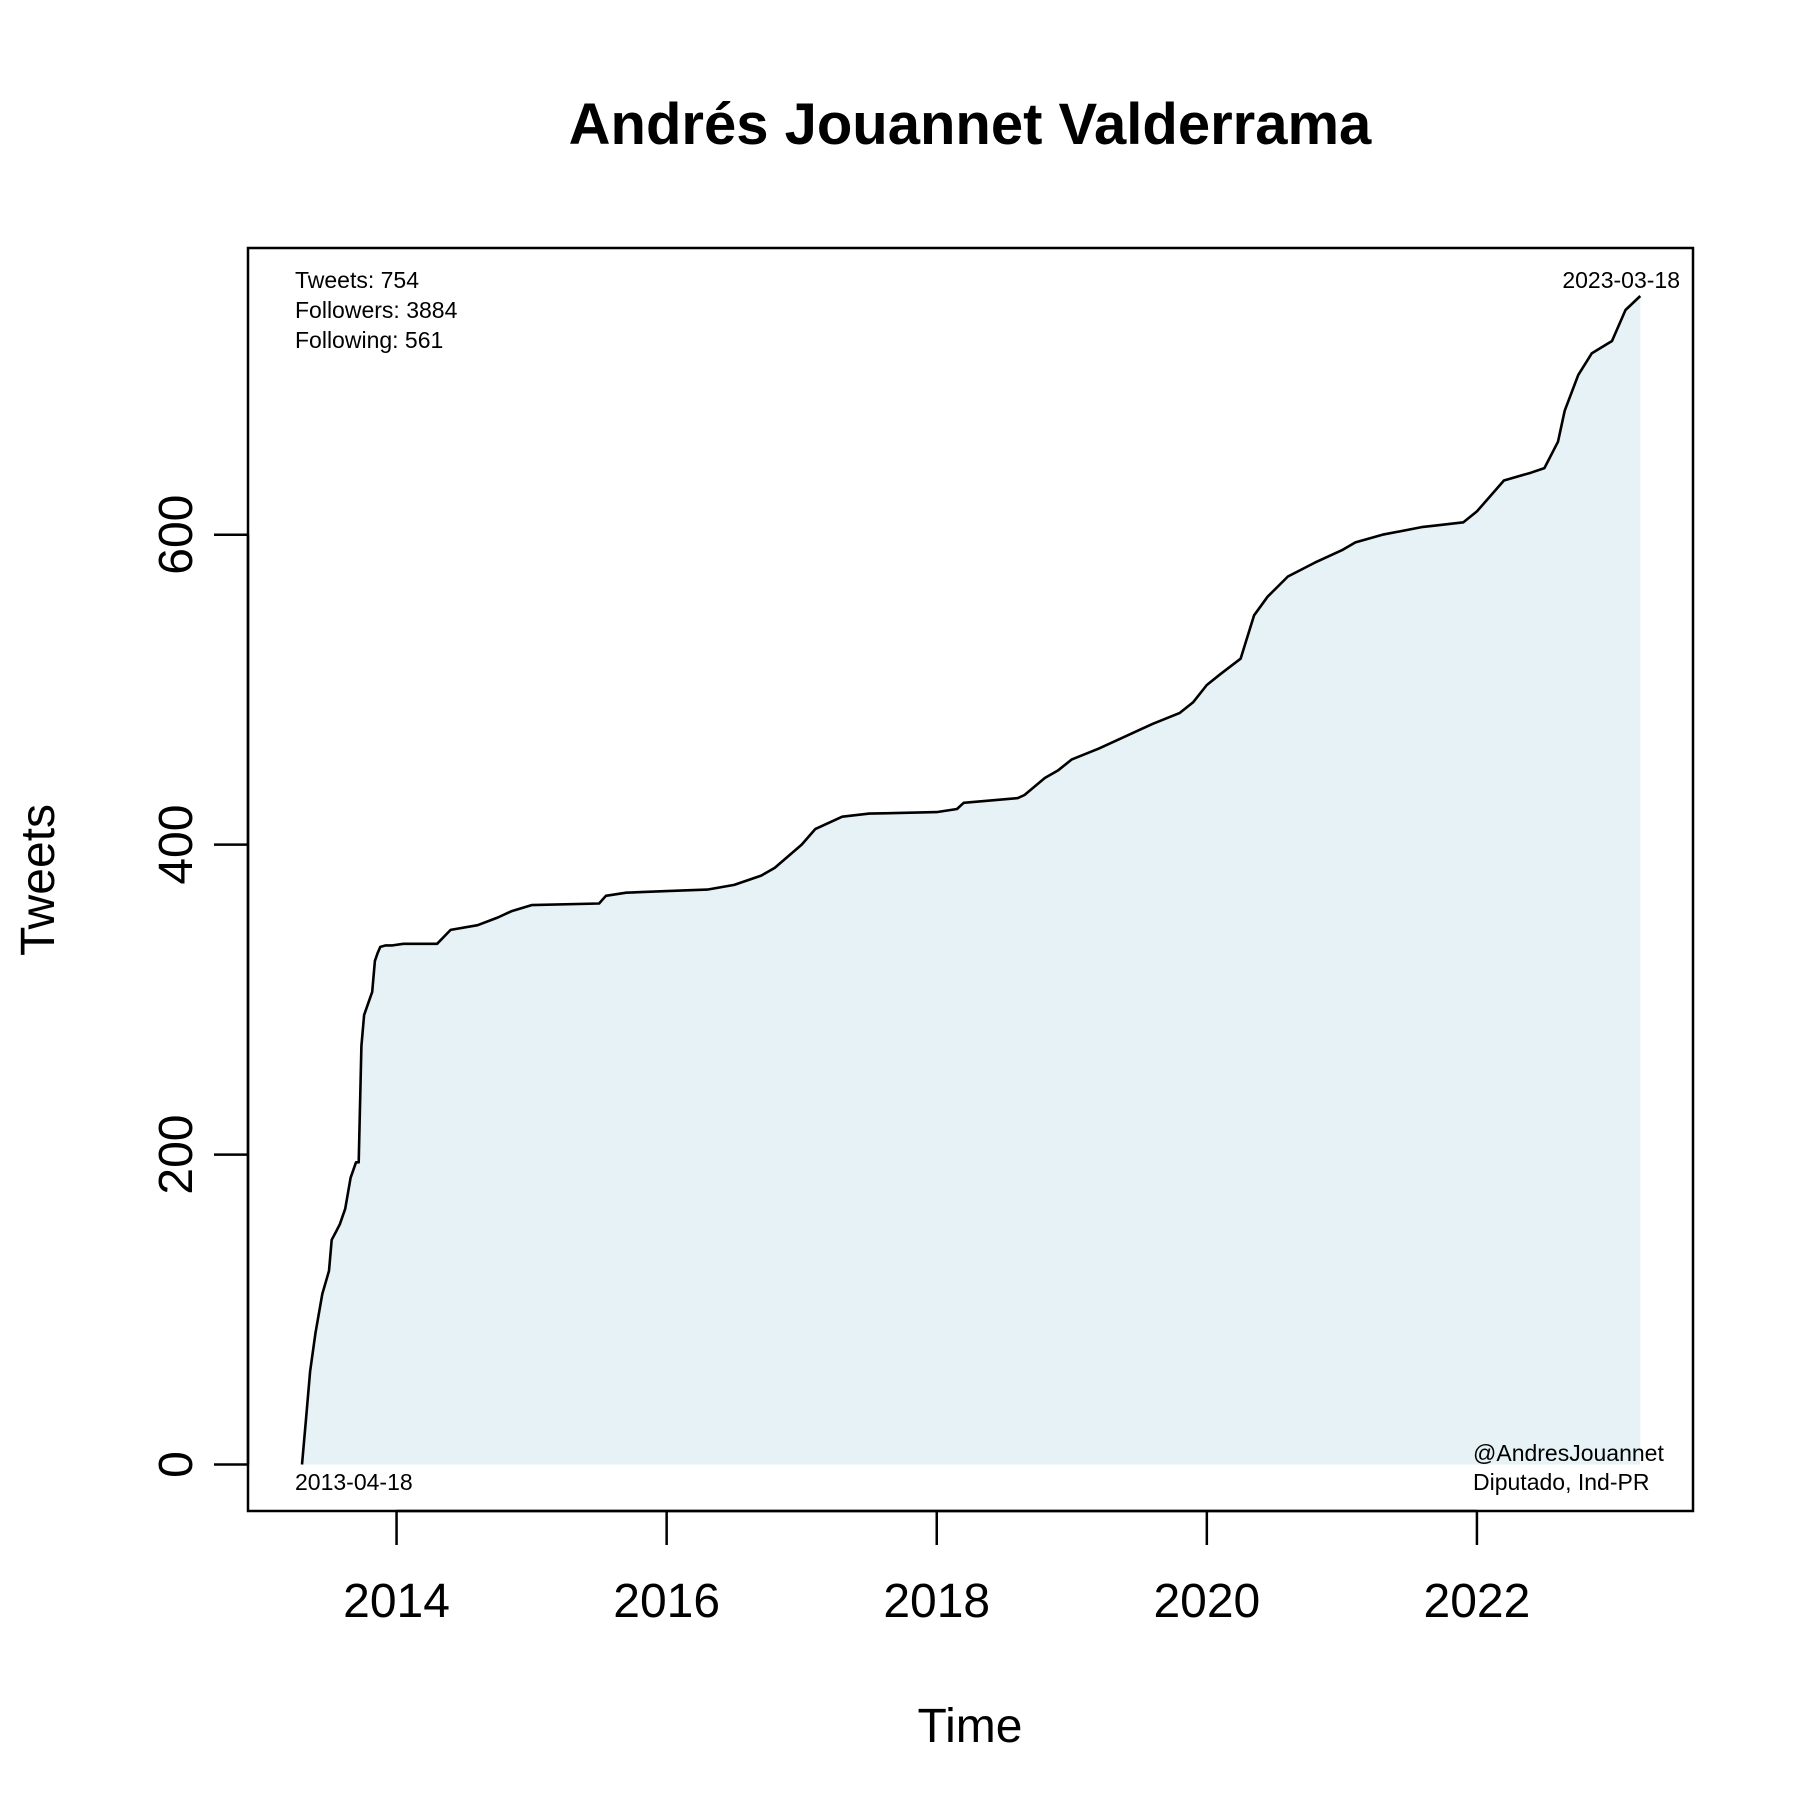 The height and width of the screenshot is (1800, 1800). Describe the element at coordinates (666, 1601) in the screenshot. I see `x-tick-label: 2016` at that location.